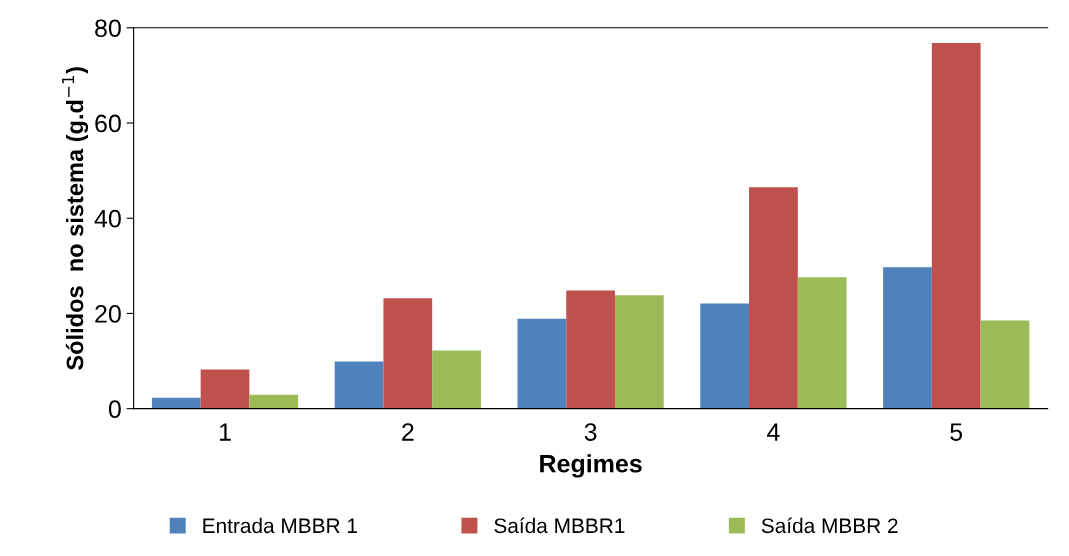 The height and width of the screenshot is (556, 1069). Describe the element at coordinates (280, 525) in the screenshot. I see `legend-label: Entrada MBBR 1` at that location.